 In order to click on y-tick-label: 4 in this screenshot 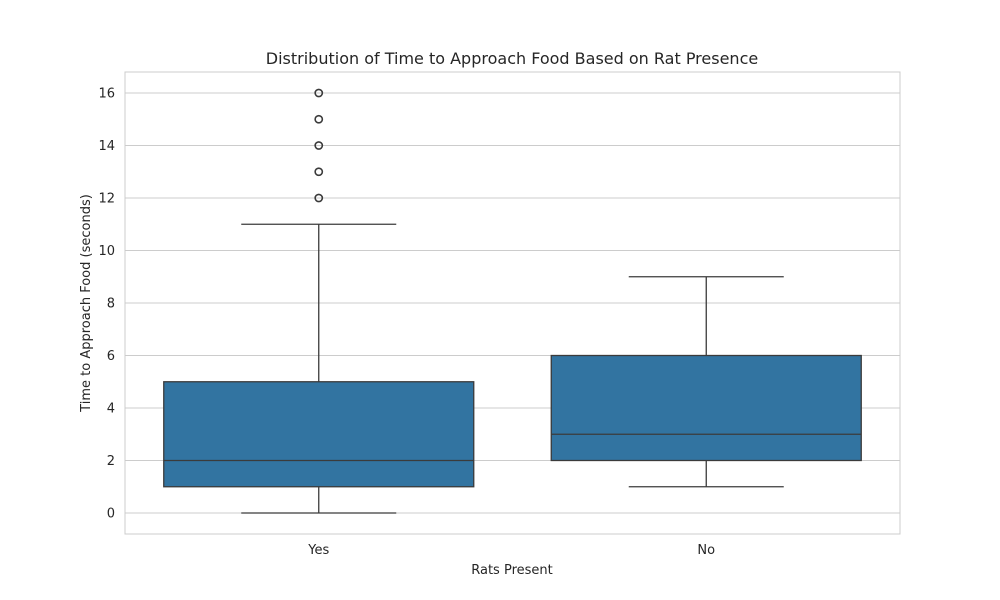, I will do `click(111, 409)`.